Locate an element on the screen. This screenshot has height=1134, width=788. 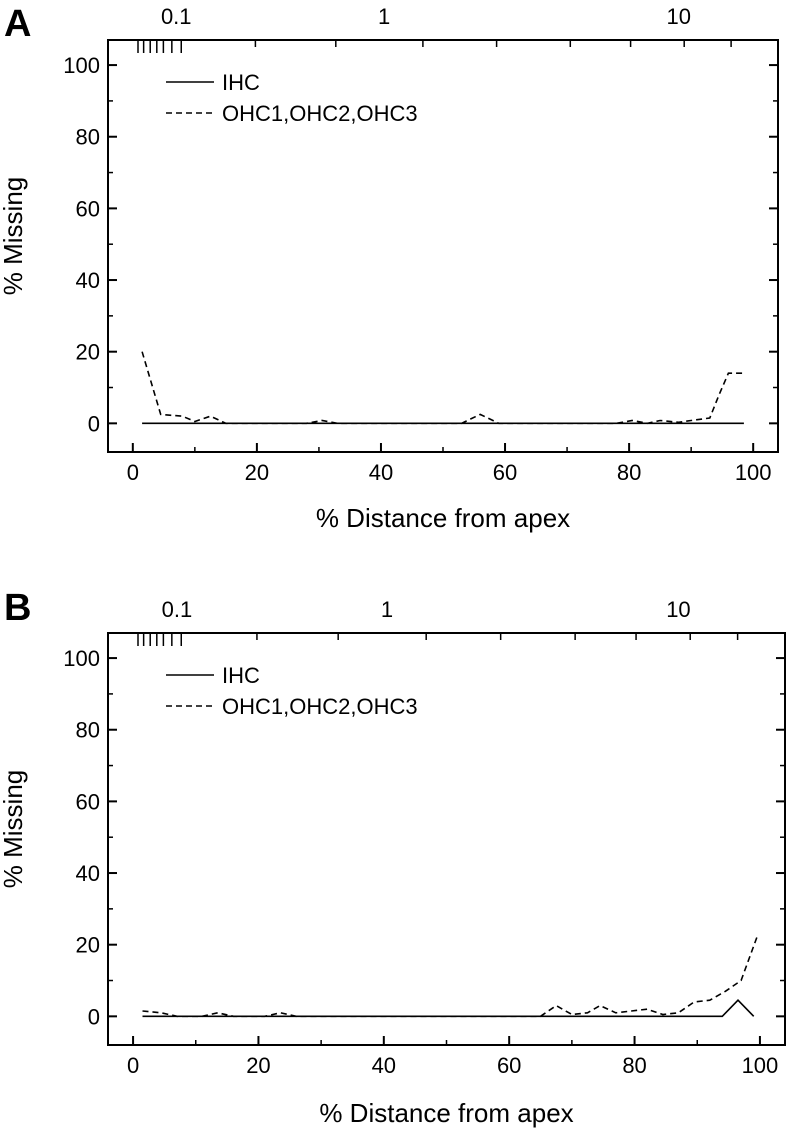
panel-label: B is located at coordinates (17, 608).